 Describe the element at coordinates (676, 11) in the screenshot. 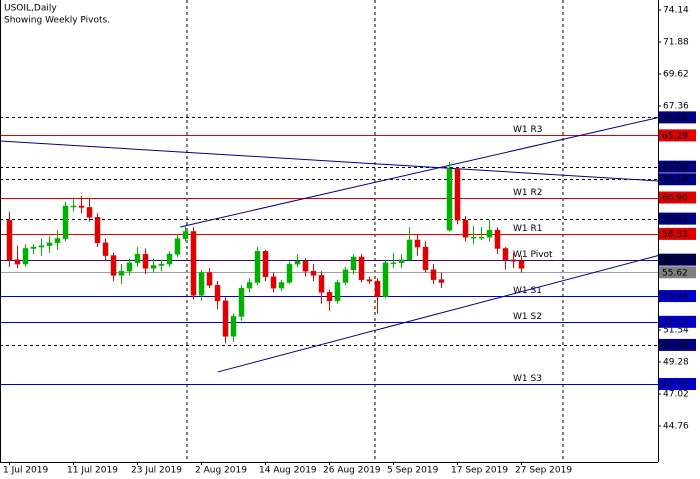

I see `y-tick-label: 74.14` at that location.